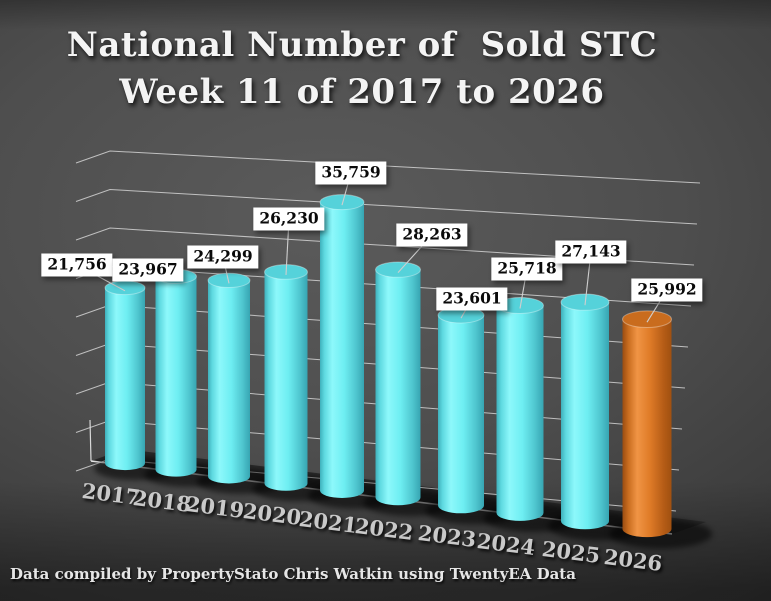 The height and width of the screenshot is (601, 771). What do you see at coordinates (289, 219) in the screenshot?
I see `data-label-2020: 26,230` at bounding box center [289, 219].